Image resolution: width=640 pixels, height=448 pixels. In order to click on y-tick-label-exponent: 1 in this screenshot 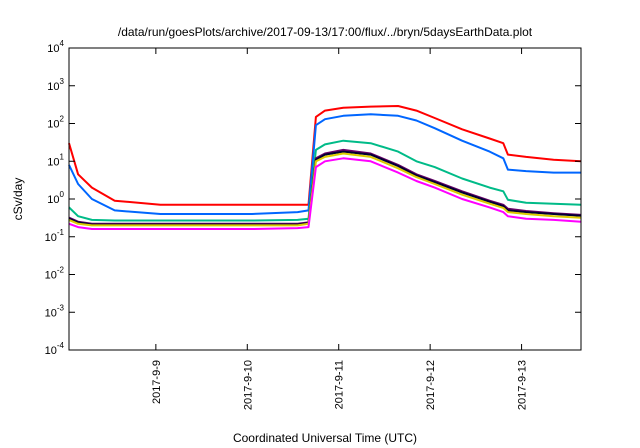, I will do `click(62, 156)`.